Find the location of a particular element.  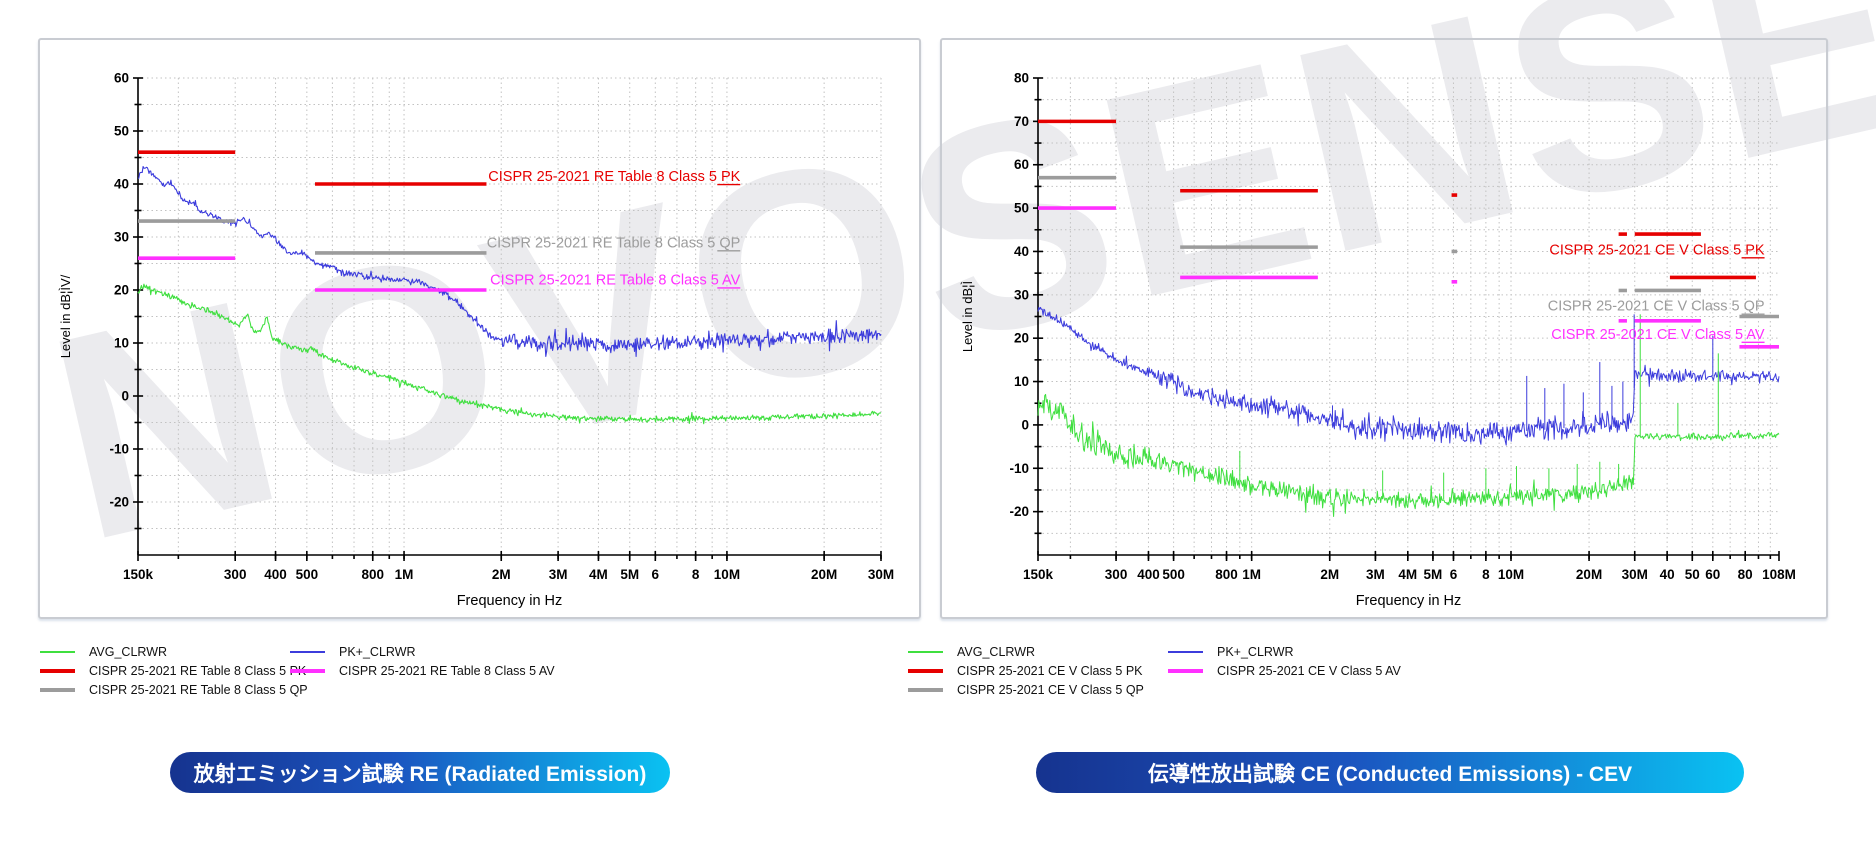

x-axis-title: Frequency in Hz is located at coordinates (1409, 601).